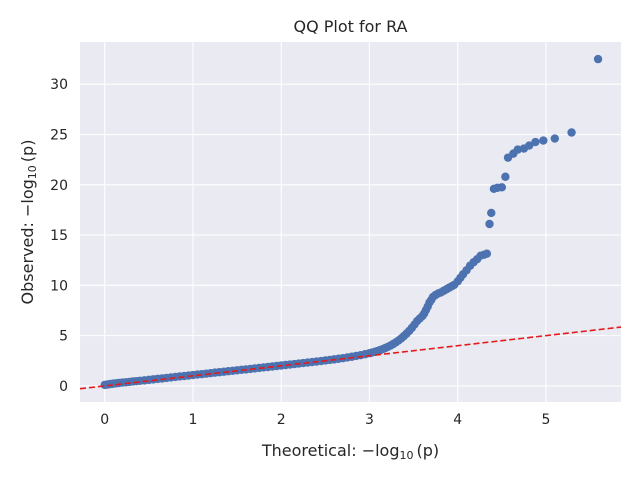 This screenshot has height=480, width=640. What do you see at coordinates (350, 358) in the screenshot?
I see `reference-line` at bounding box center [350, 358].